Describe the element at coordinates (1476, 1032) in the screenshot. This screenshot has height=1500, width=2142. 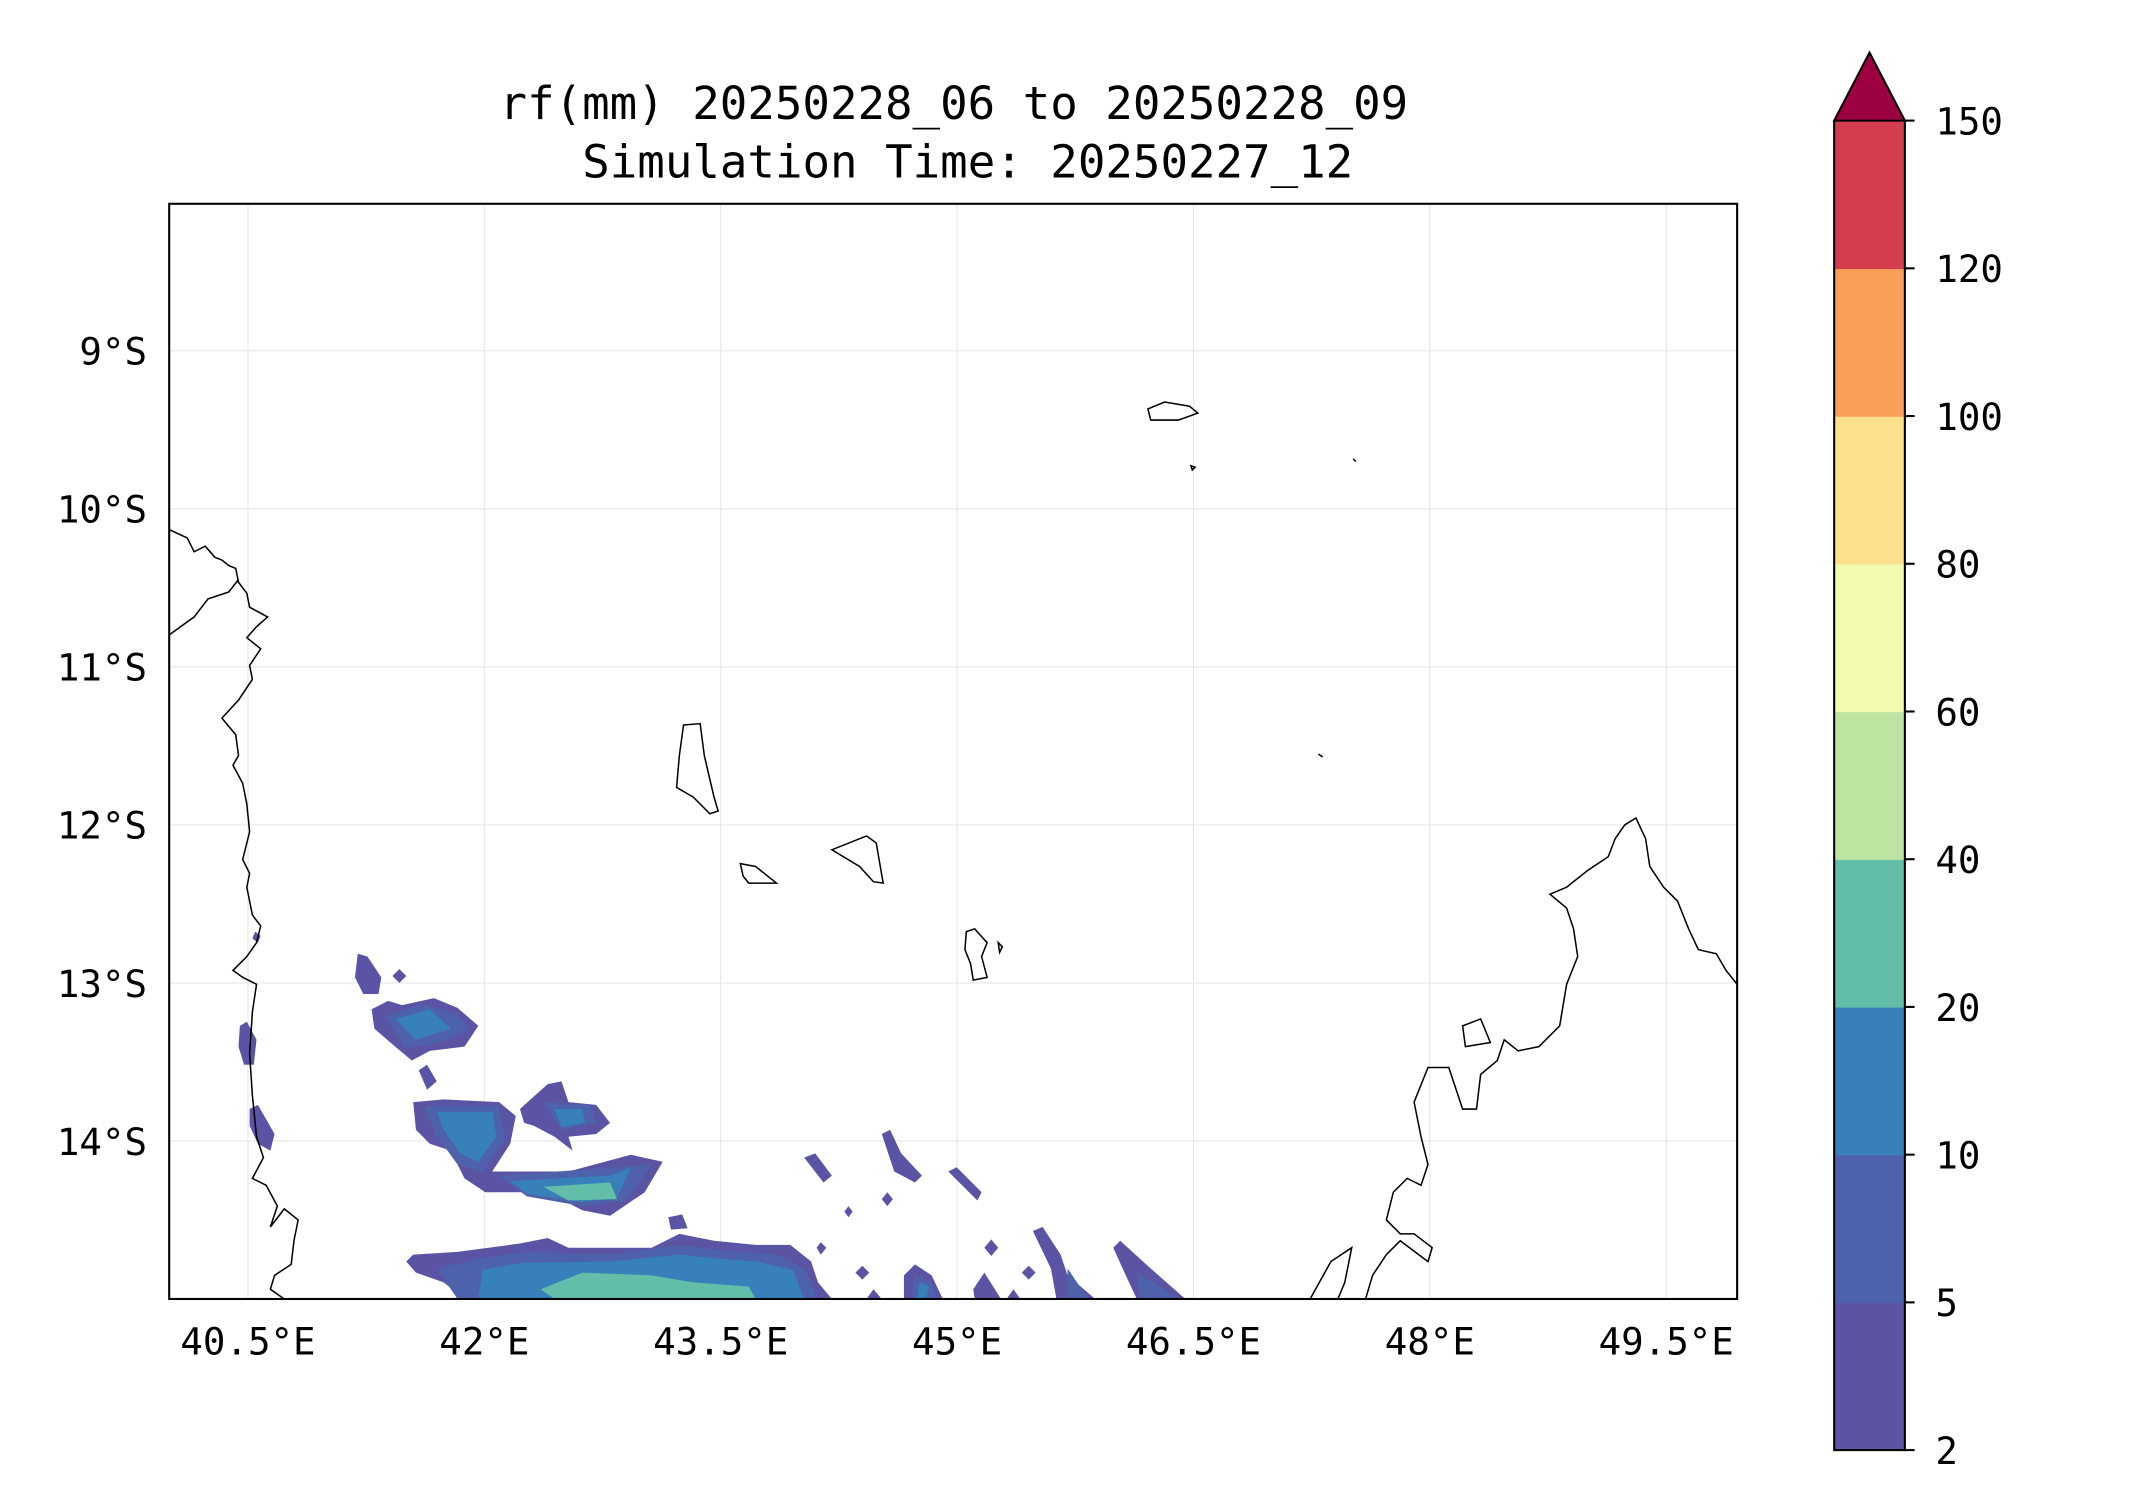
I see `island-nosy-be` at that location.